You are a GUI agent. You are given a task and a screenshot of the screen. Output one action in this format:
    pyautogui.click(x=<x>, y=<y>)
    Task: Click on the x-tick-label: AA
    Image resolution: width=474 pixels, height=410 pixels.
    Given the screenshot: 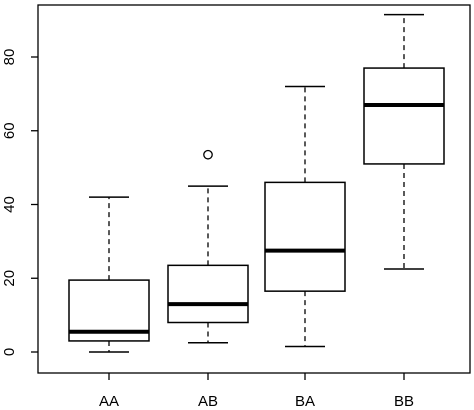 What is the action you would take?
    pyautogui.click(x=109, y=401)
    